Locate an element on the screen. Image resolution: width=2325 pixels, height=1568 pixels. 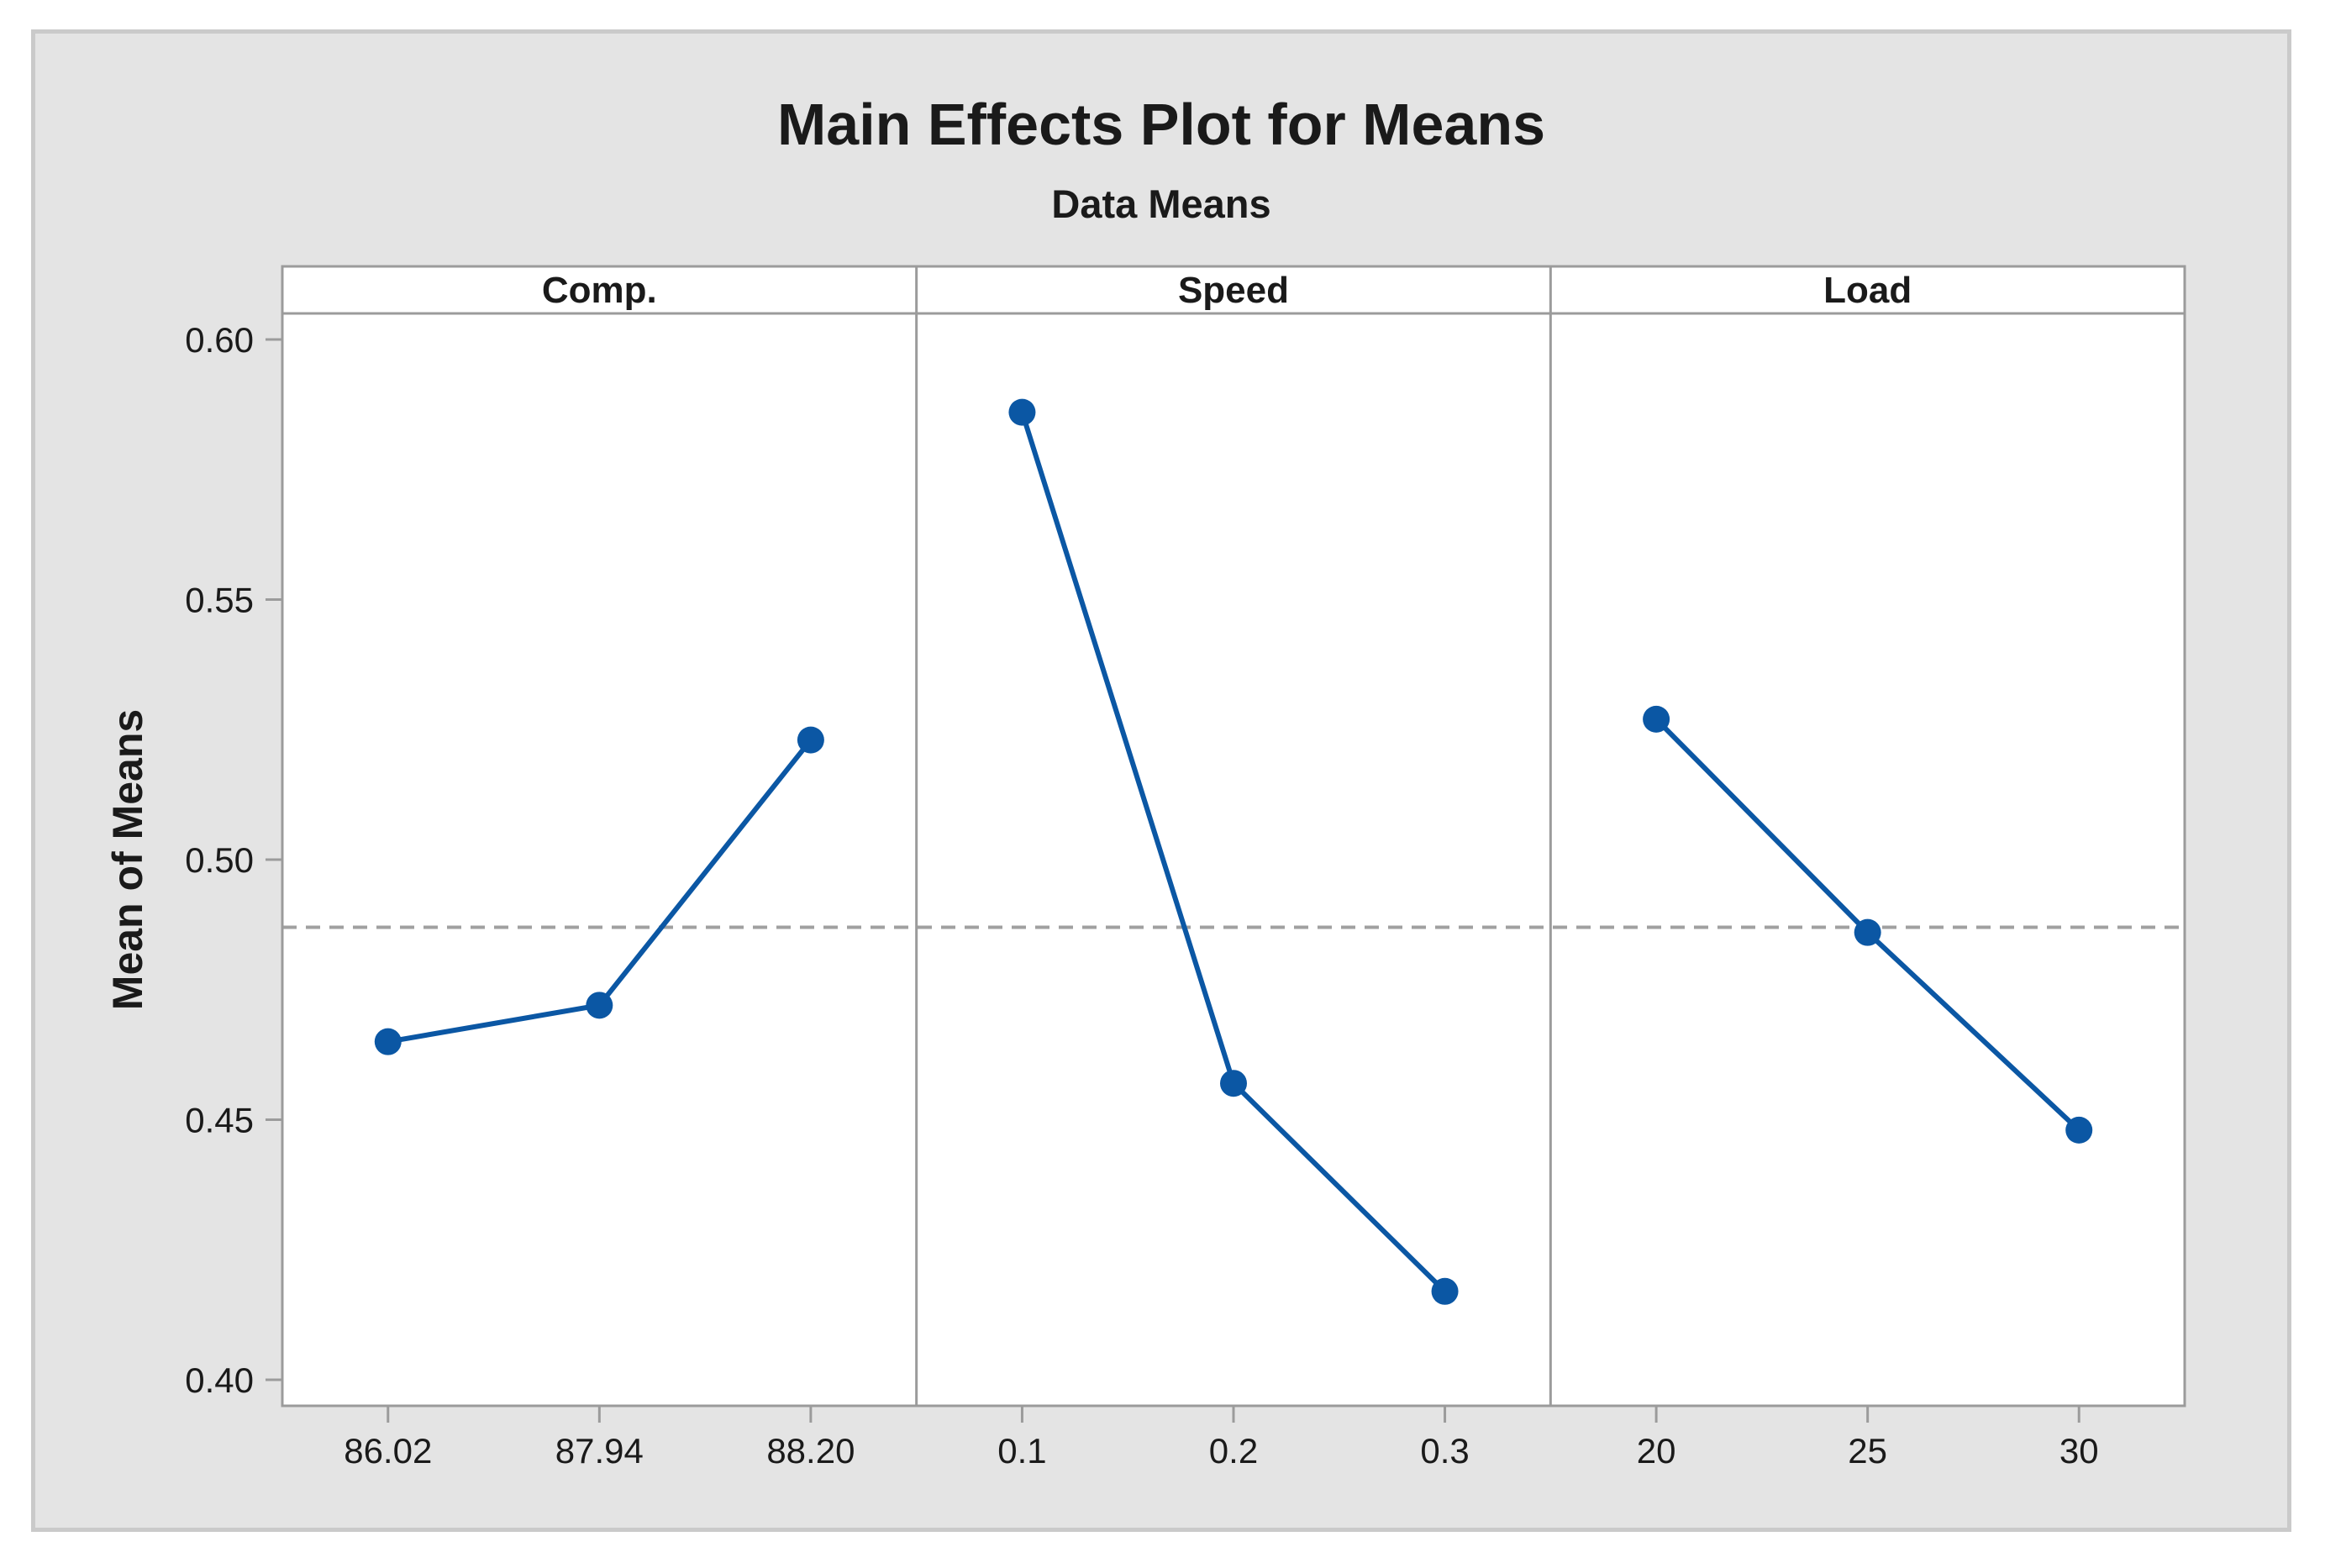
y-tick-label: 0.50 is located at coordinates (220, 860).